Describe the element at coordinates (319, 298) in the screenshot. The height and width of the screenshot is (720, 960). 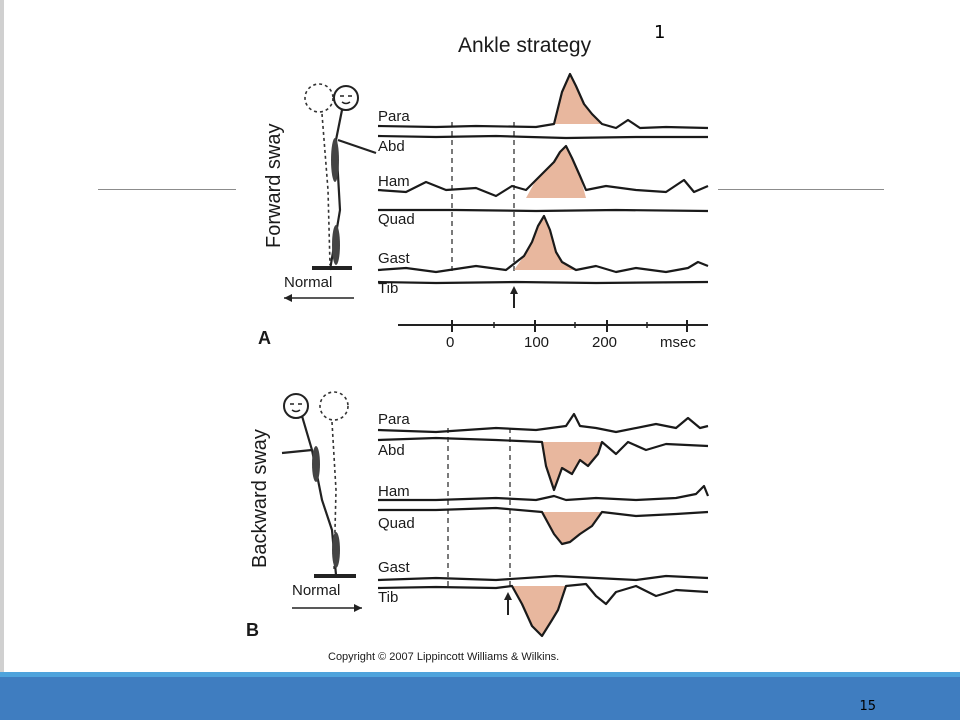
I see `panel-a-direction-arrow` at that location.